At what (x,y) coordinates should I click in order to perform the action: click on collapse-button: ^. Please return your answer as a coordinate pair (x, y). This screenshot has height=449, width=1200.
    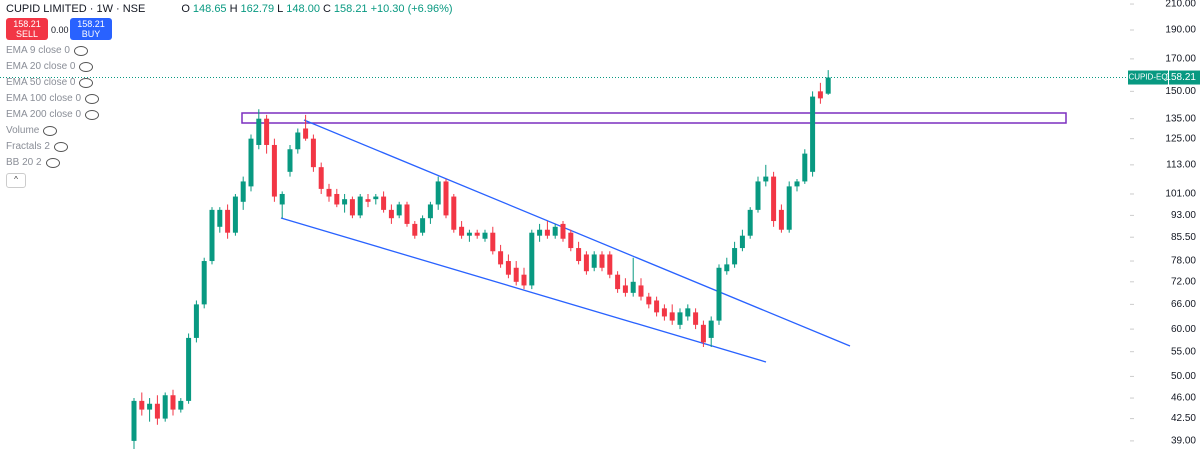
    Looking at the image, I should click on (16, 180).